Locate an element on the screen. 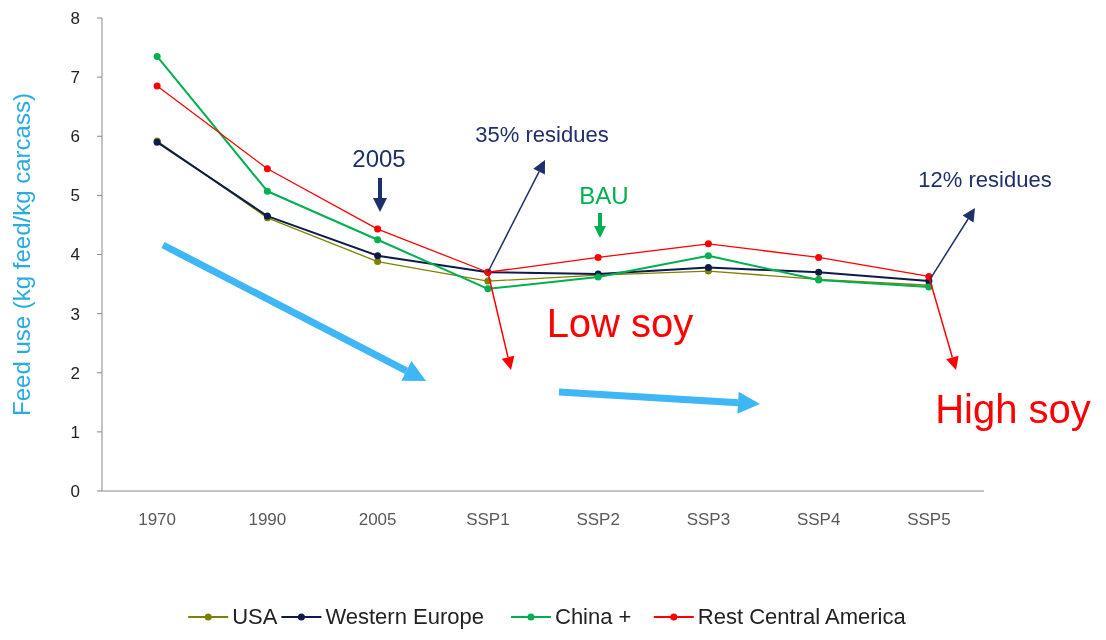 This screenshot has height=640, width=1106. annotation: BAU is located at coordinates (604, 195).